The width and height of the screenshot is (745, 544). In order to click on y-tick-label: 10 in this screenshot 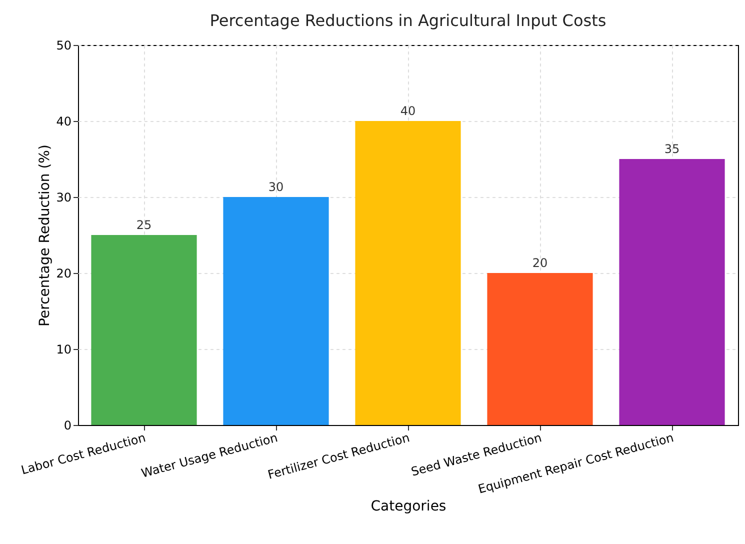, I will do `click(64, 349)`.